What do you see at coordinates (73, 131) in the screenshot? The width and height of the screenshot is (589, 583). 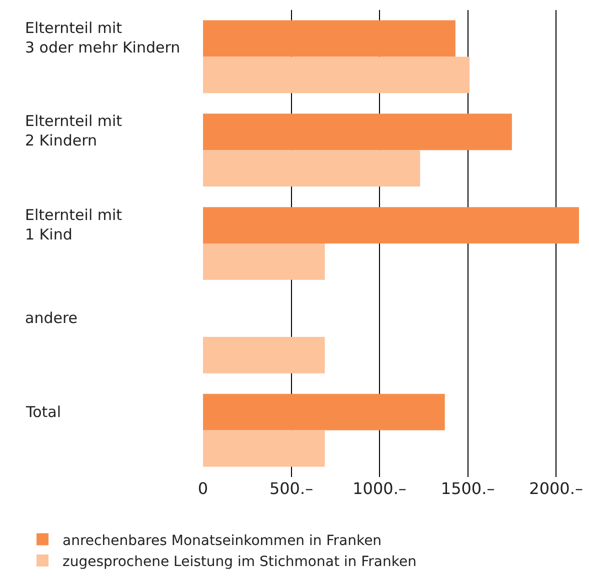 I see `y-tick-label: Elternteil mit 2 Kindern` at bounding box center [73, 131].